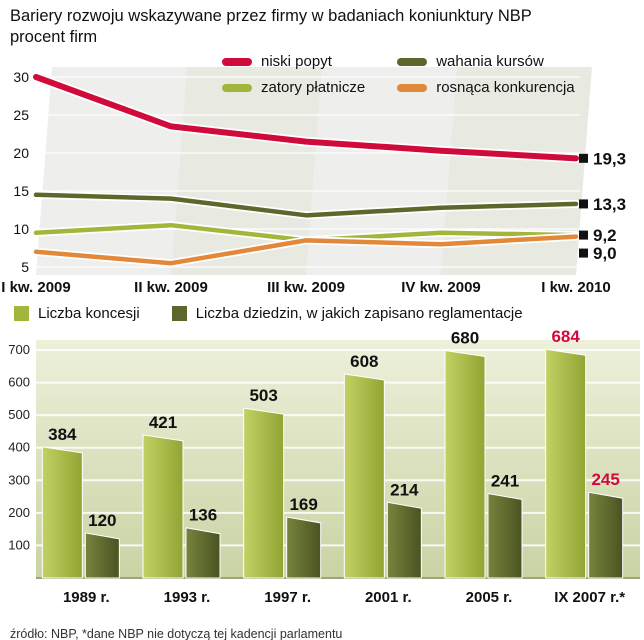 This screenshot has height=640, width=644. What do you see at coordinates (605, 479) in the screenshot?
I see `vlab-label: 245` at bounding box center [605, 479].